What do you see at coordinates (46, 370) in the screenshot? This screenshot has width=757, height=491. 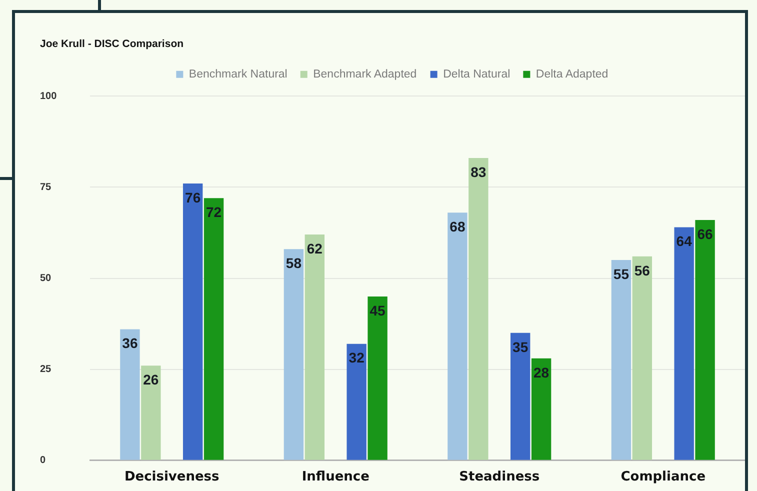 I see `y-tick-label: 25` at bounding box center [46, 370].